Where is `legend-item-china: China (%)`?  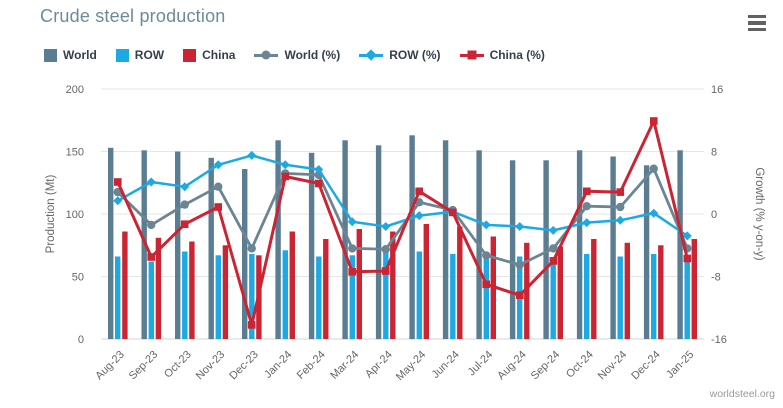
legend-item-china: China (%) is located at coordinates (502, 55).